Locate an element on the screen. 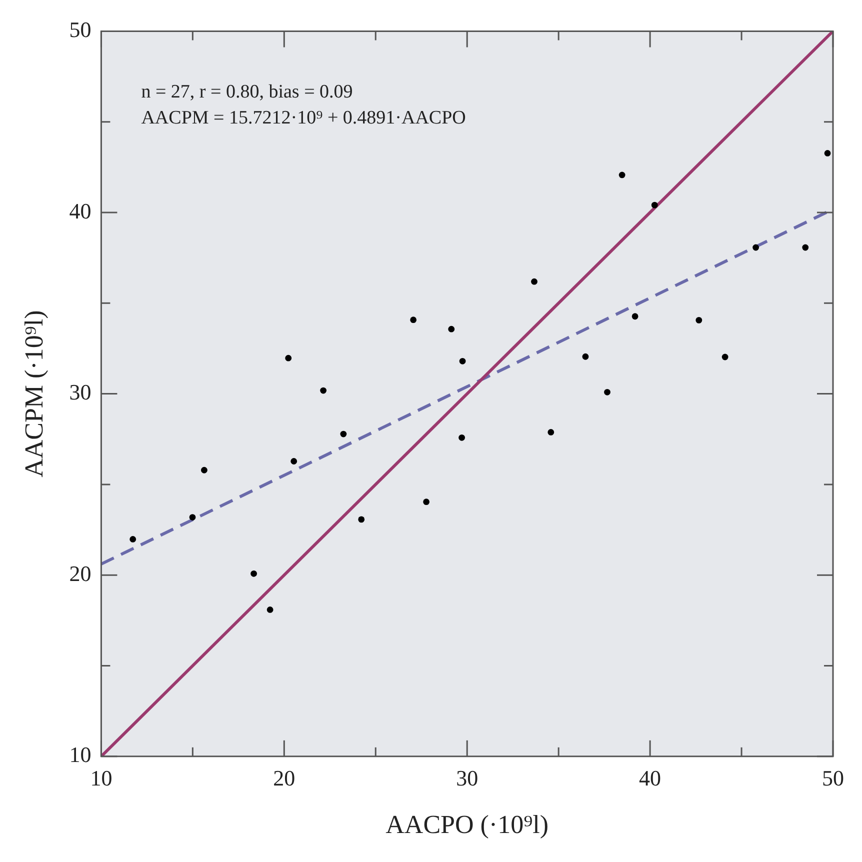  x-axis-title: AACPO (·10⁹l) is located at coordinates (467, 825).